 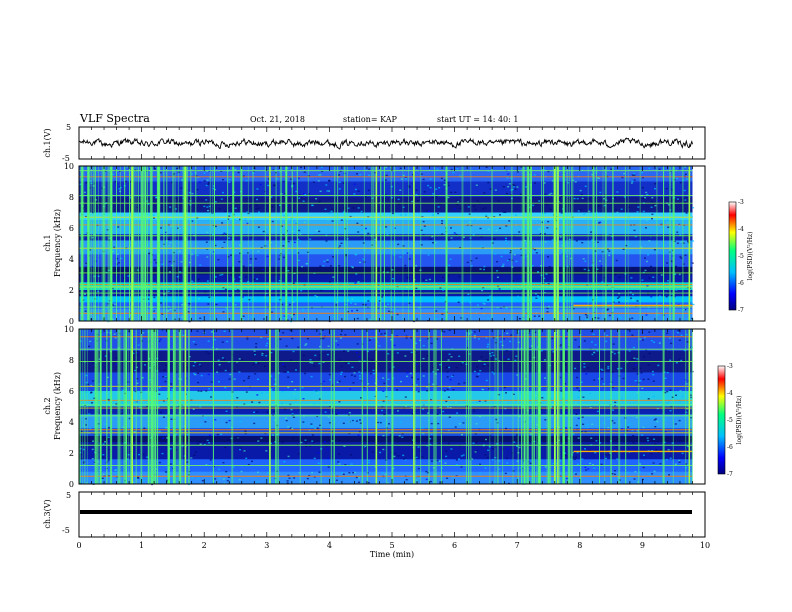 What do you see at coordinates (739, 420) in the screenshot?
I see `ch2-colorbar-label: log(PSD)(V²/Hz)` at bounding box center [739, 420].